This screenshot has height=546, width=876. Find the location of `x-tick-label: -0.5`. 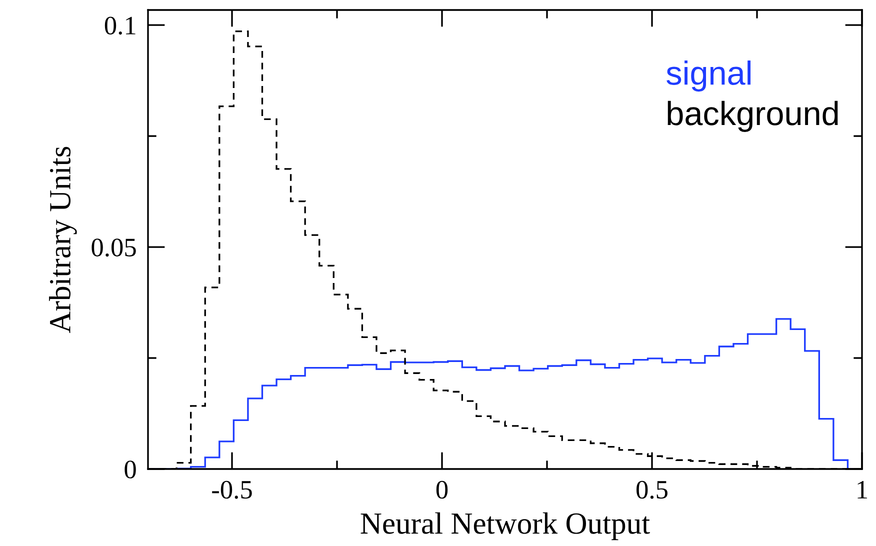

x-tick-label: -0.5 is located at coordinates (232, 489).